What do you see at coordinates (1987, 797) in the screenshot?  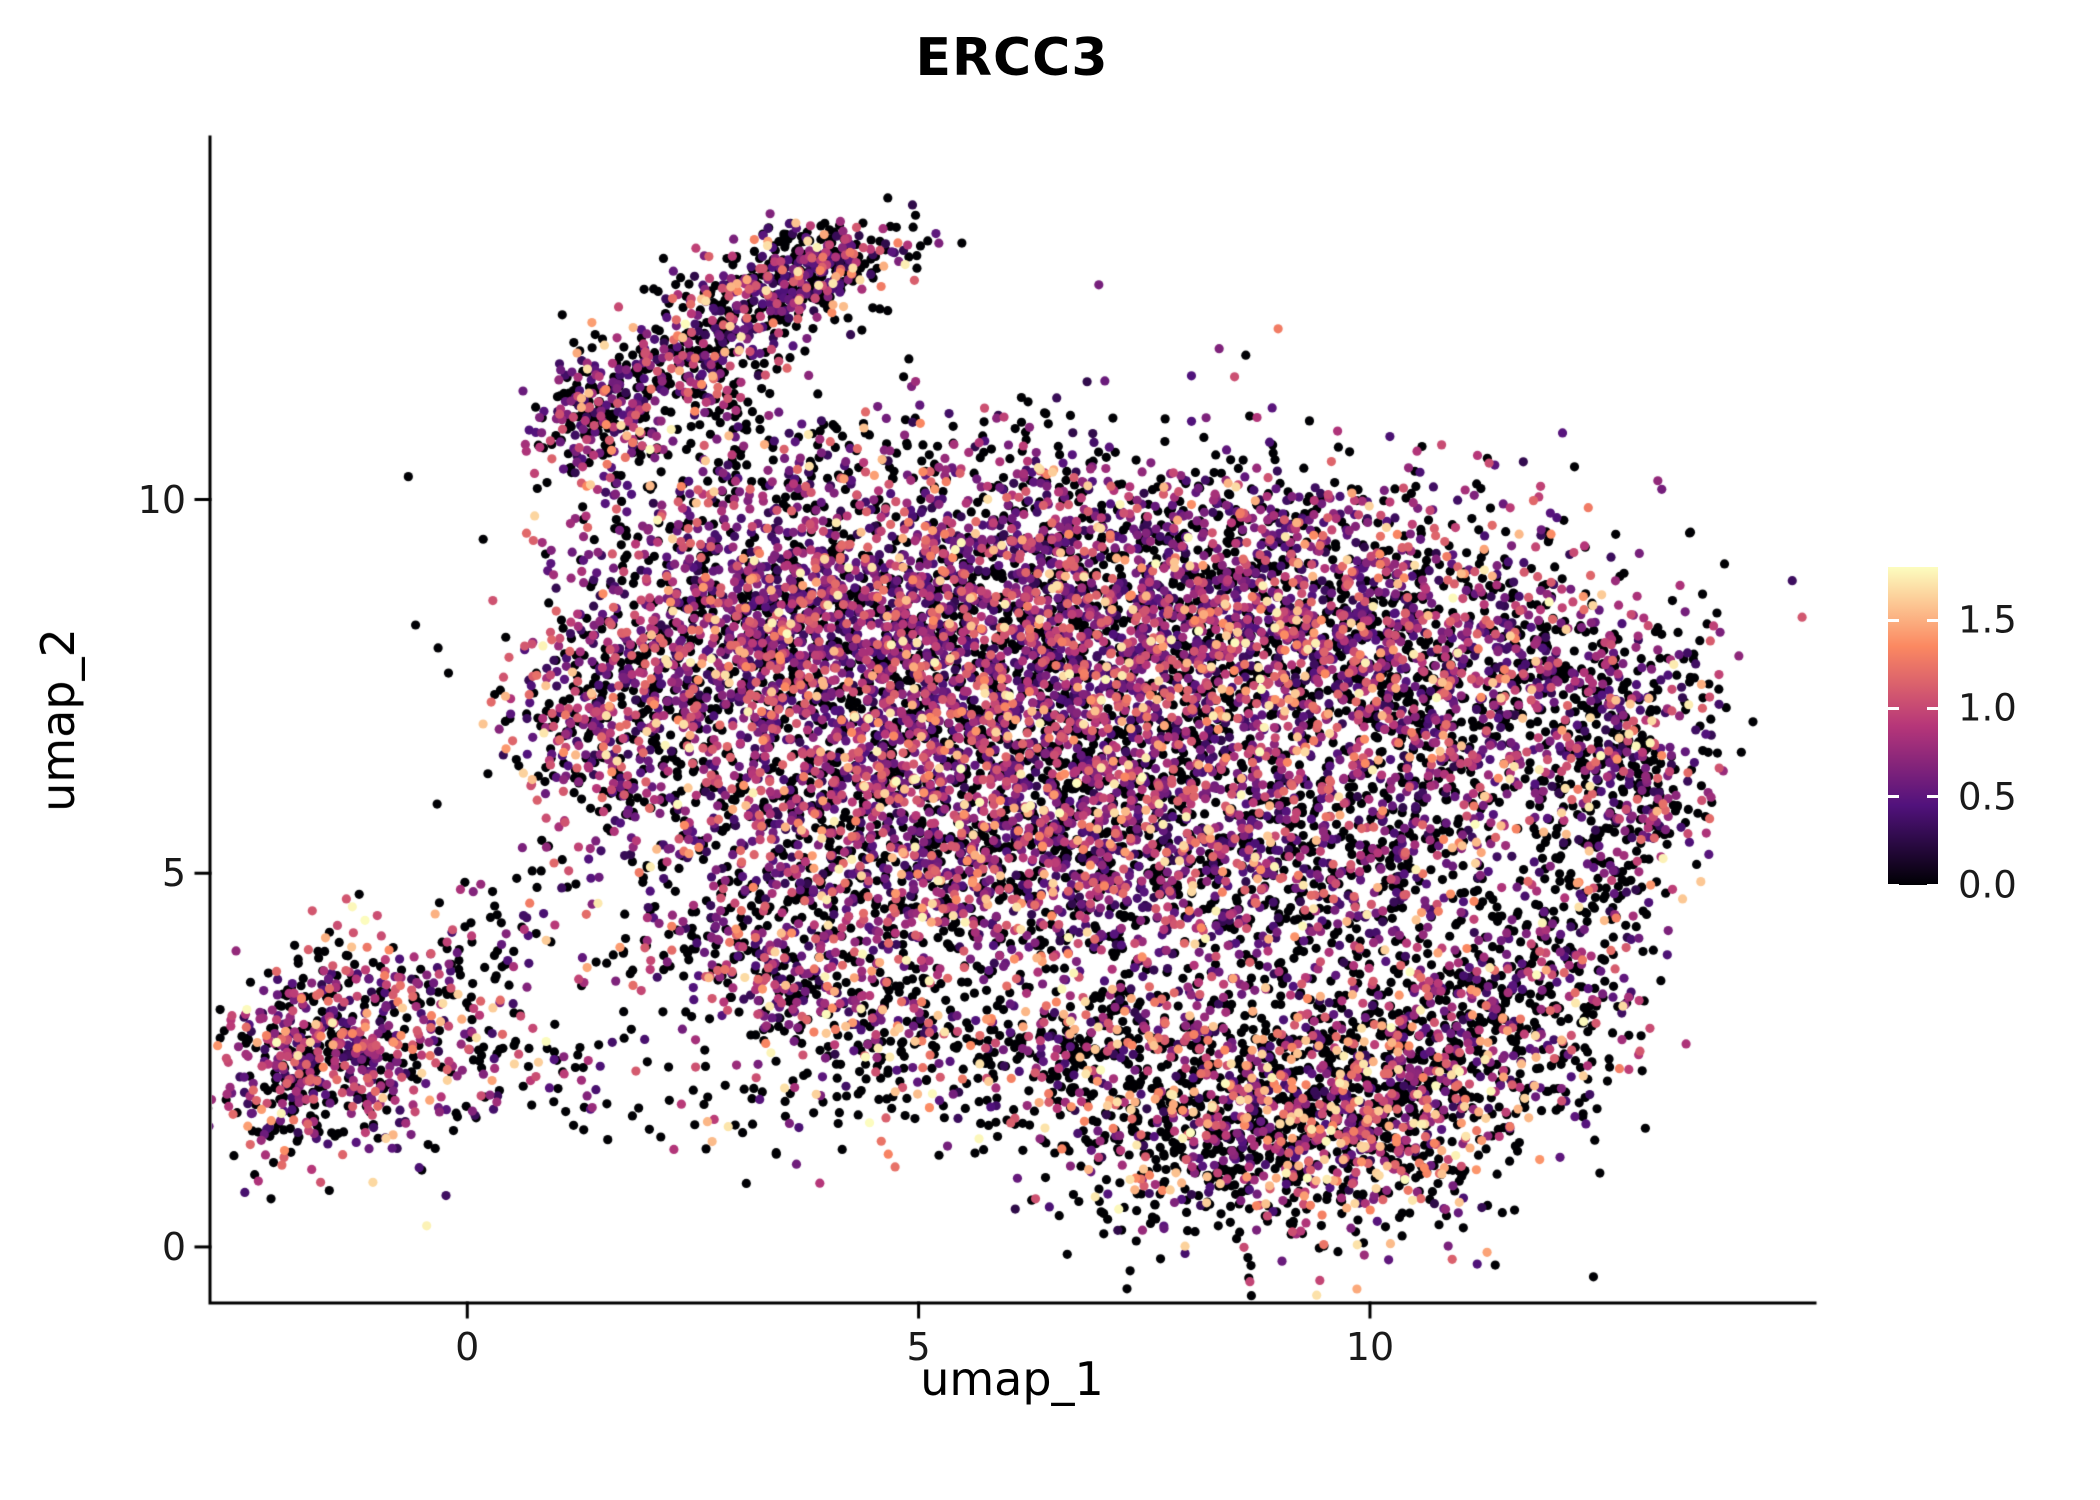 I see `colorbar-tick-label: 0.5` at bounding box center [1987, 797].